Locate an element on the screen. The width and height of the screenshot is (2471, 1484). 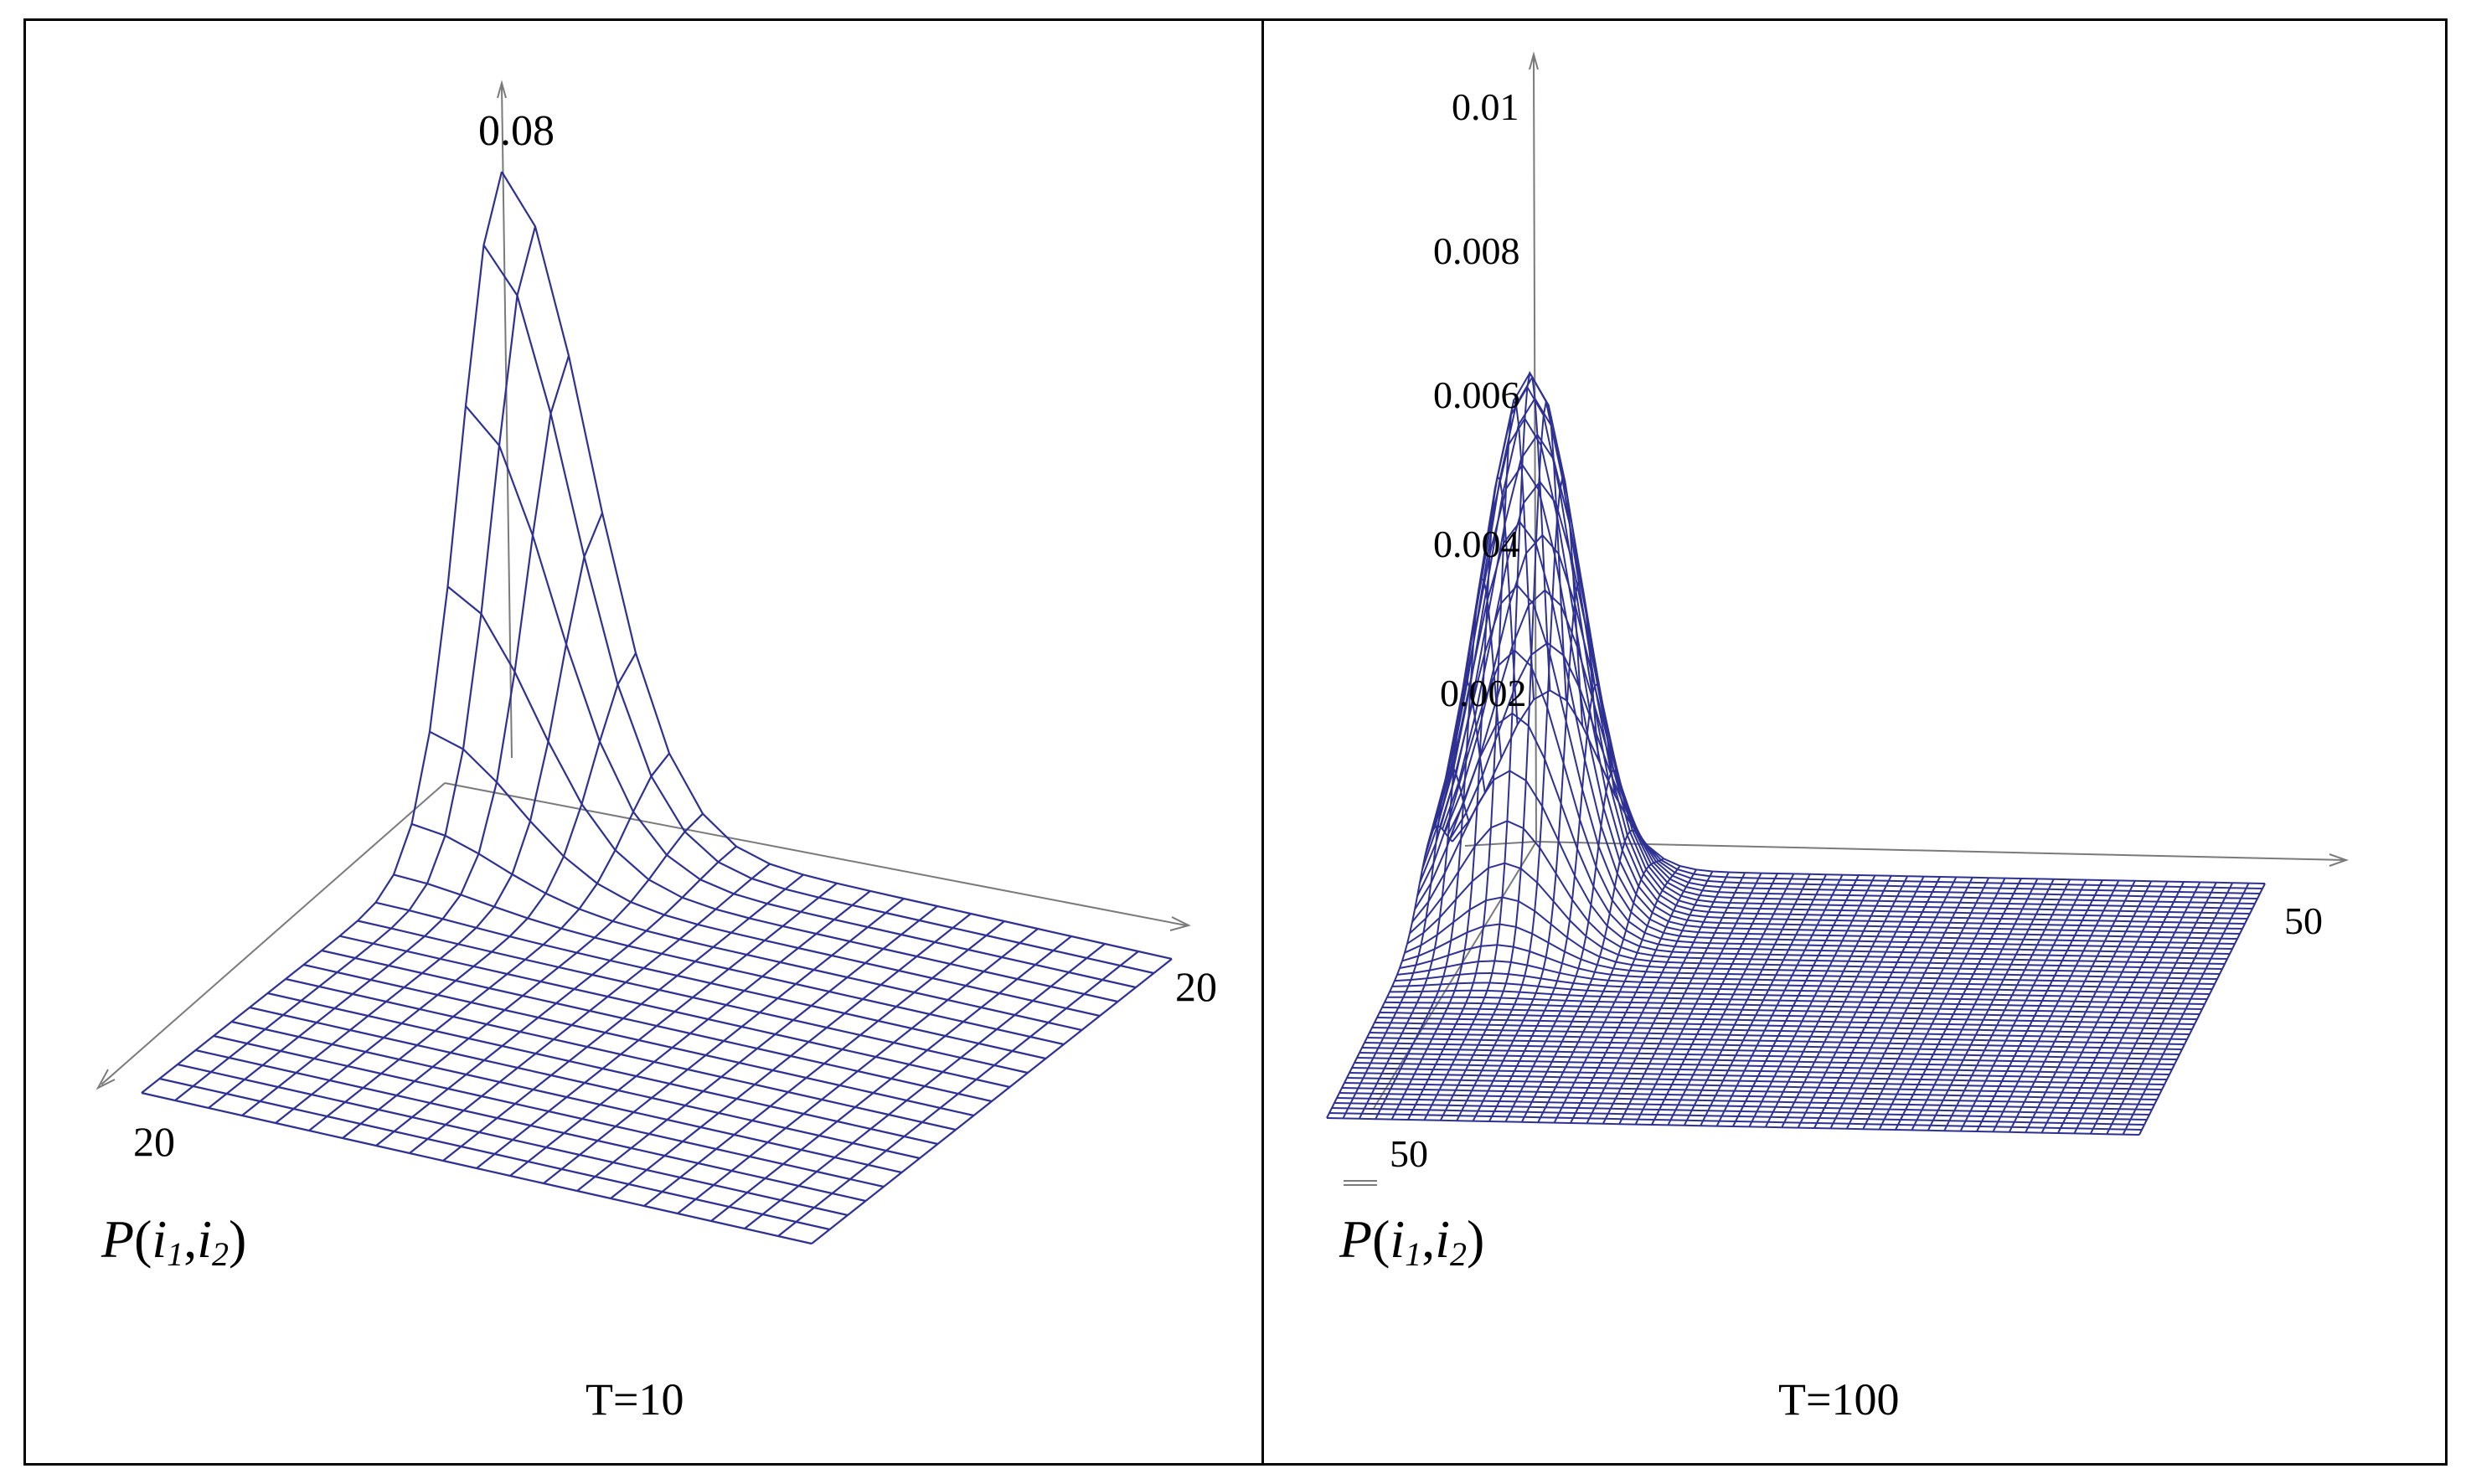
z-tick-label: 0.08 is located at coordinates (516, 131).